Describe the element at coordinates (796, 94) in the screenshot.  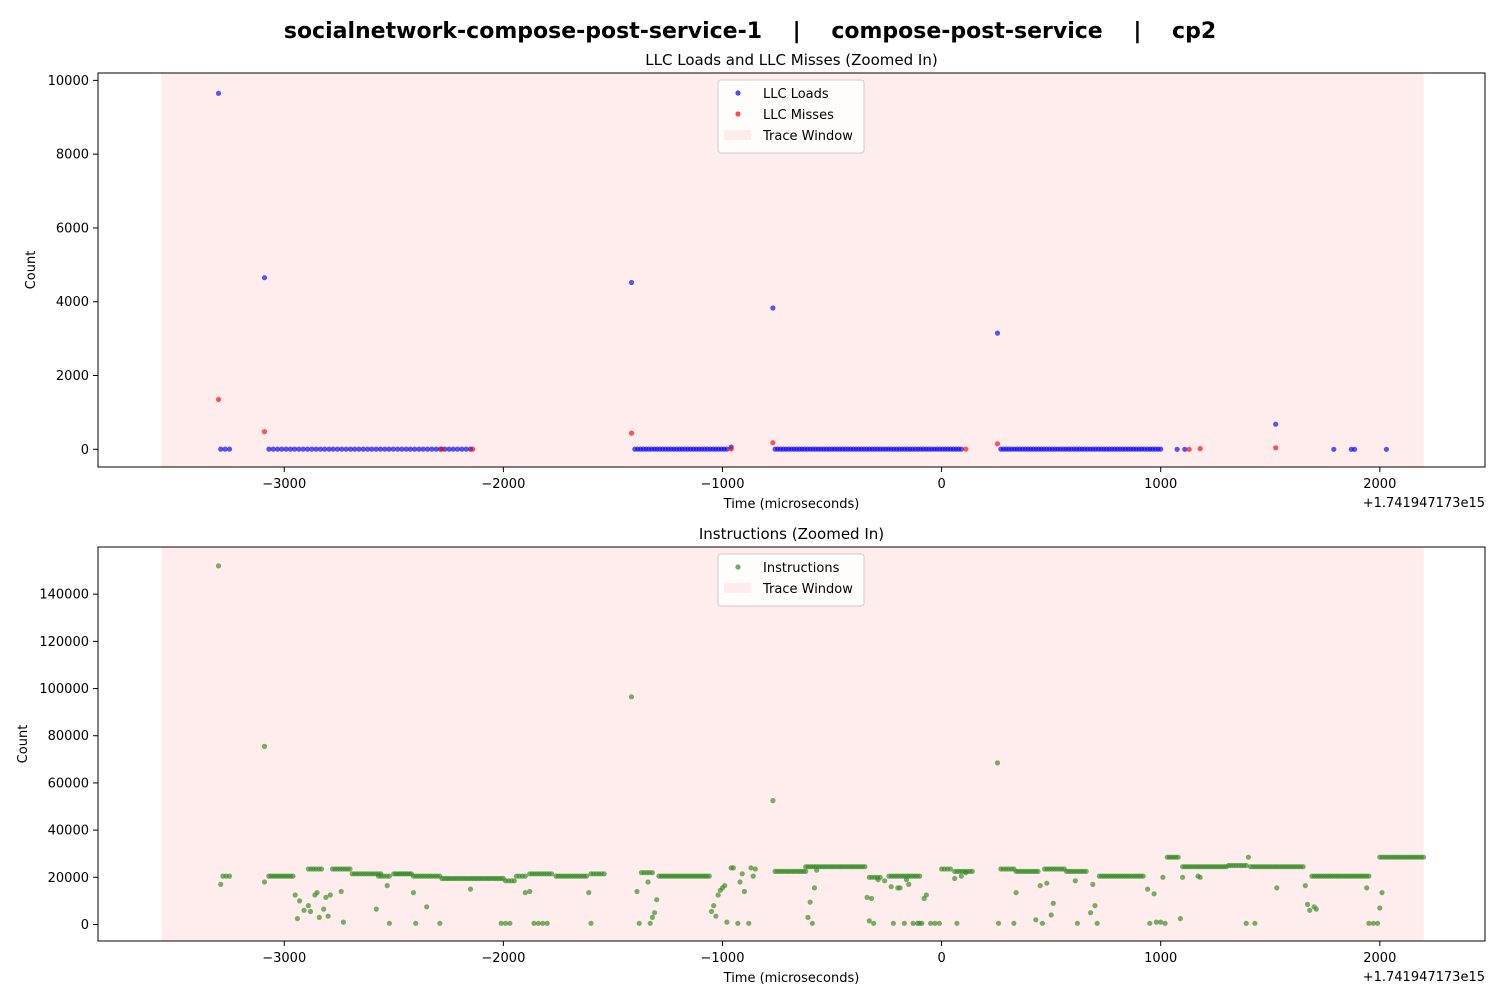
I see `llc-legend-label-llc-loads: LLC Loads` at that location.